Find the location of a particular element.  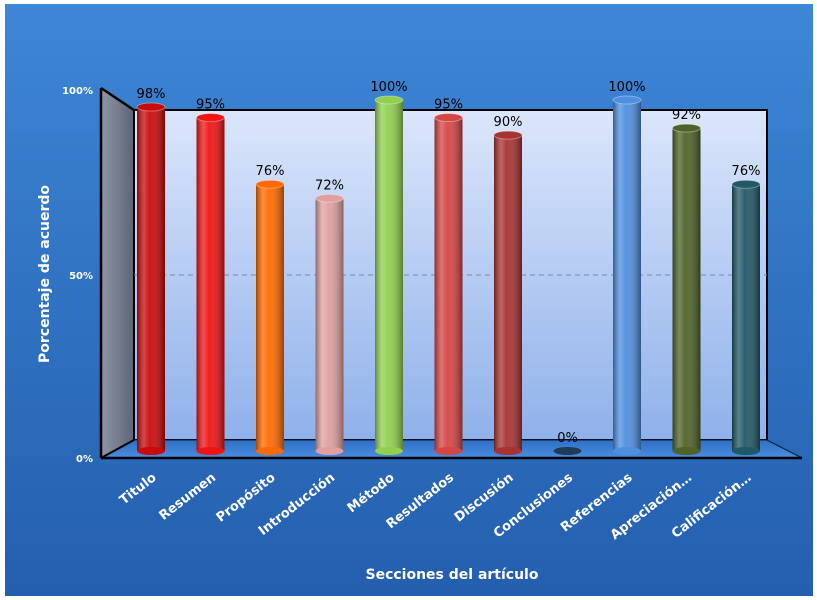

data-label: 72% is located at coordinates (329, 185).